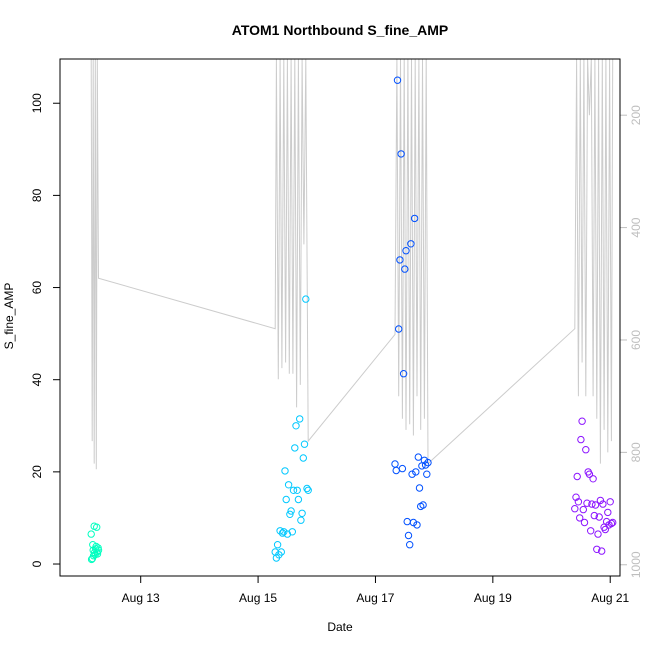 The image size is (650, 655). What do you see at coordinates (141, 598) in the screenshot?
I see `x-tick-label: Aug 13` at bounding box center [141, 598].